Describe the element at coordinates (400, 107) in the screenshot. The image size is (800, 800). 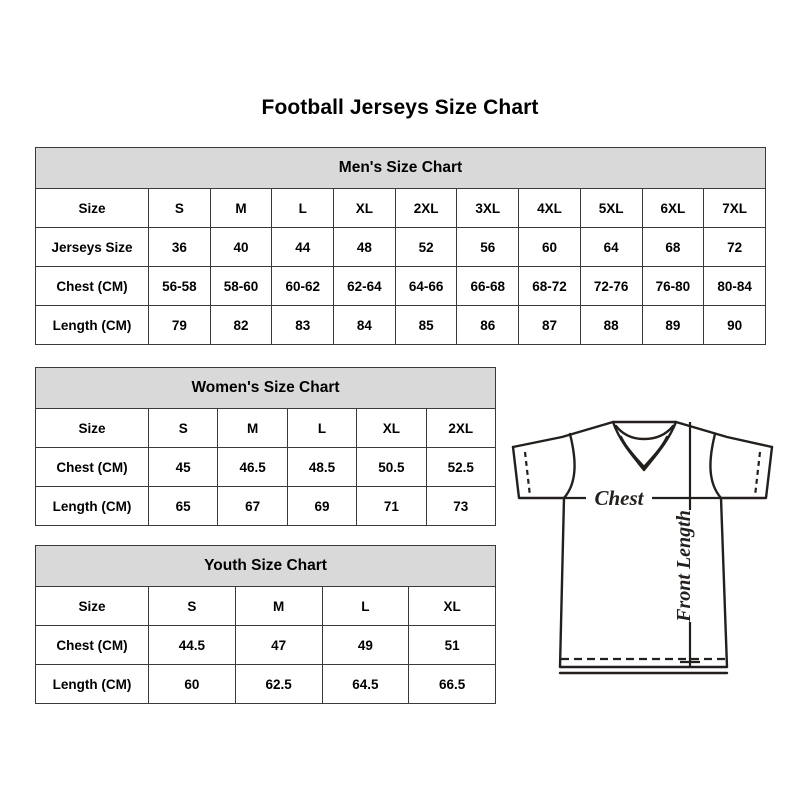
I see `page-title: Football Jerseys Size Chart` at that location.